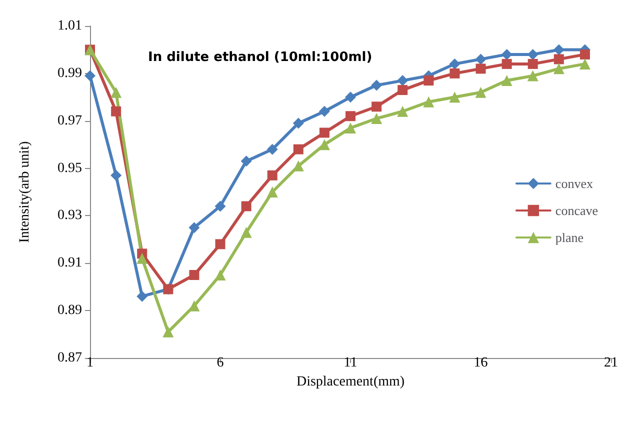 The width and height of the screenshot is (631, 421). I want to click on text: In dilute ethanol (10ml:100ml), so click(260, 57).